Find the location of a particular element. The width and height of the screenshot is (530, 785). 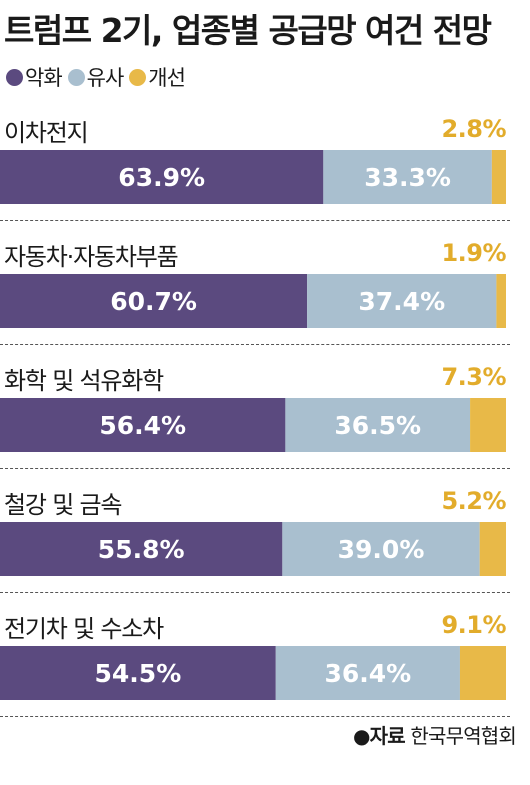

data-label-similar: 36.4% is located at coordinates (367, 673).